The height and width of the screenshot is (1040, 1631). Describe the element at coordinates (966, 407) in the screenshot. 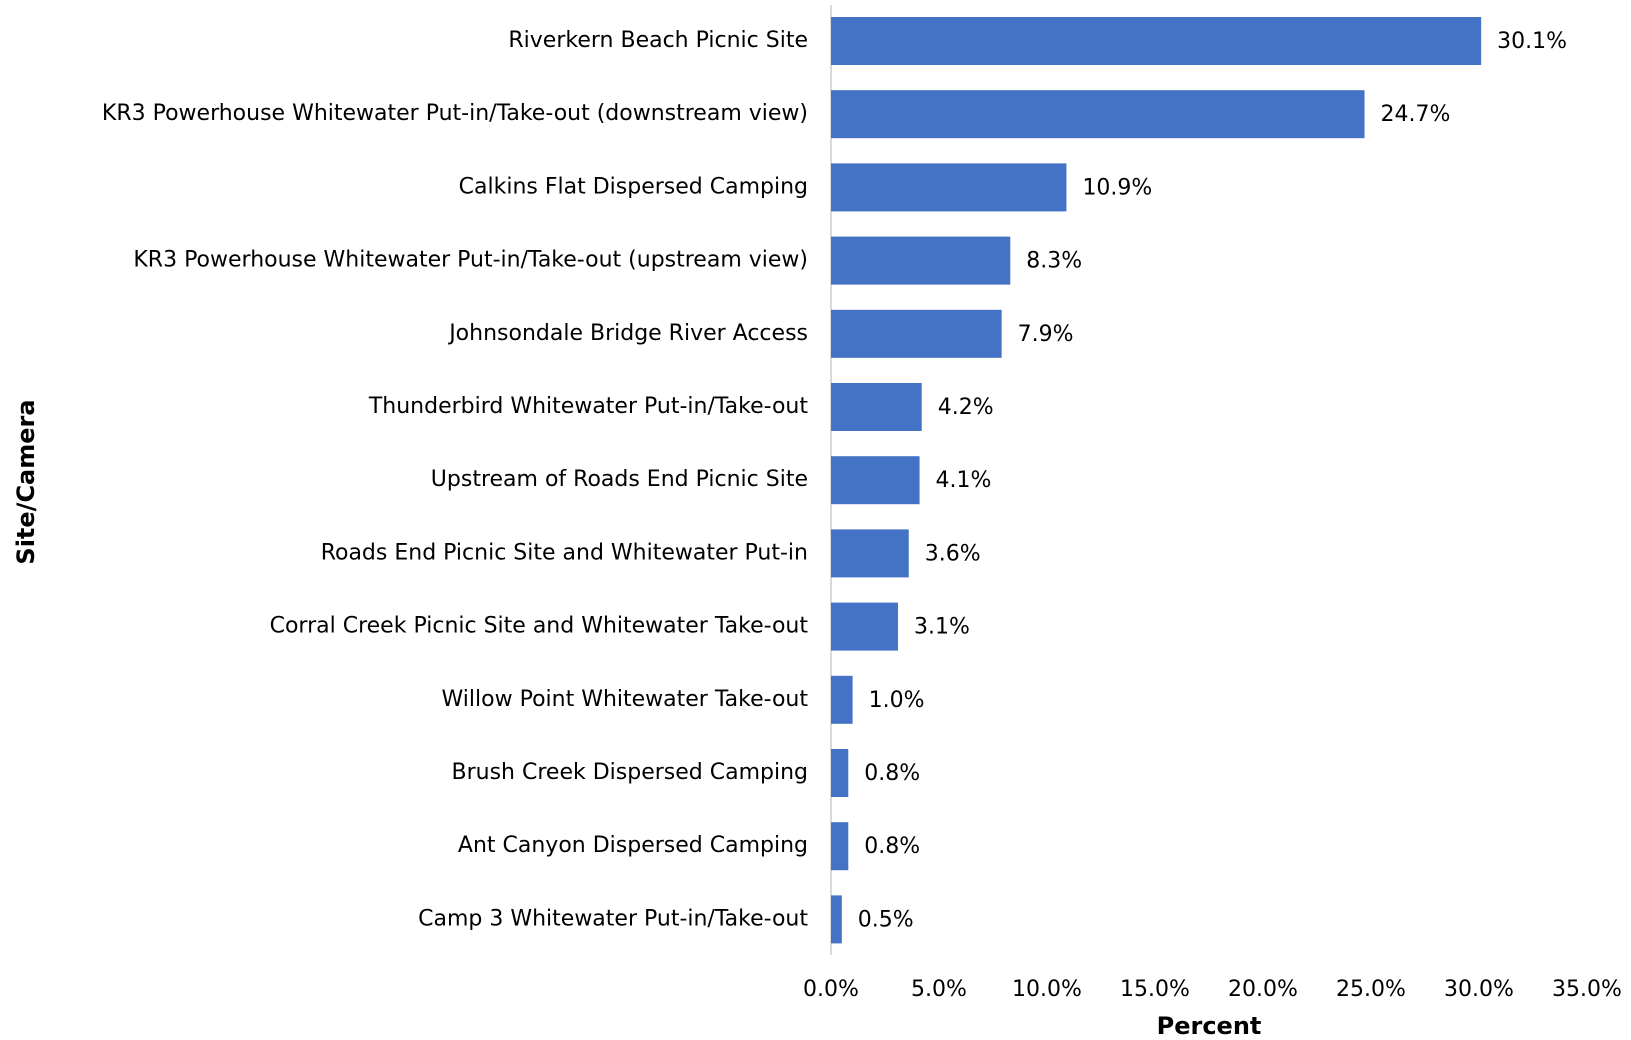

I see `value-label: 4.2%` at that location.